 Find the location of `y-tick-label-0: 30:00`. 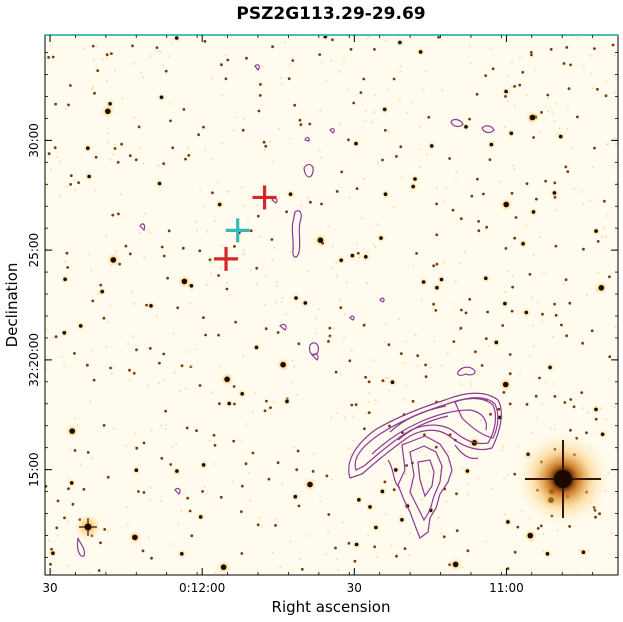

y-tick-label-0: 30:00 is located at coordinates (34, 140).